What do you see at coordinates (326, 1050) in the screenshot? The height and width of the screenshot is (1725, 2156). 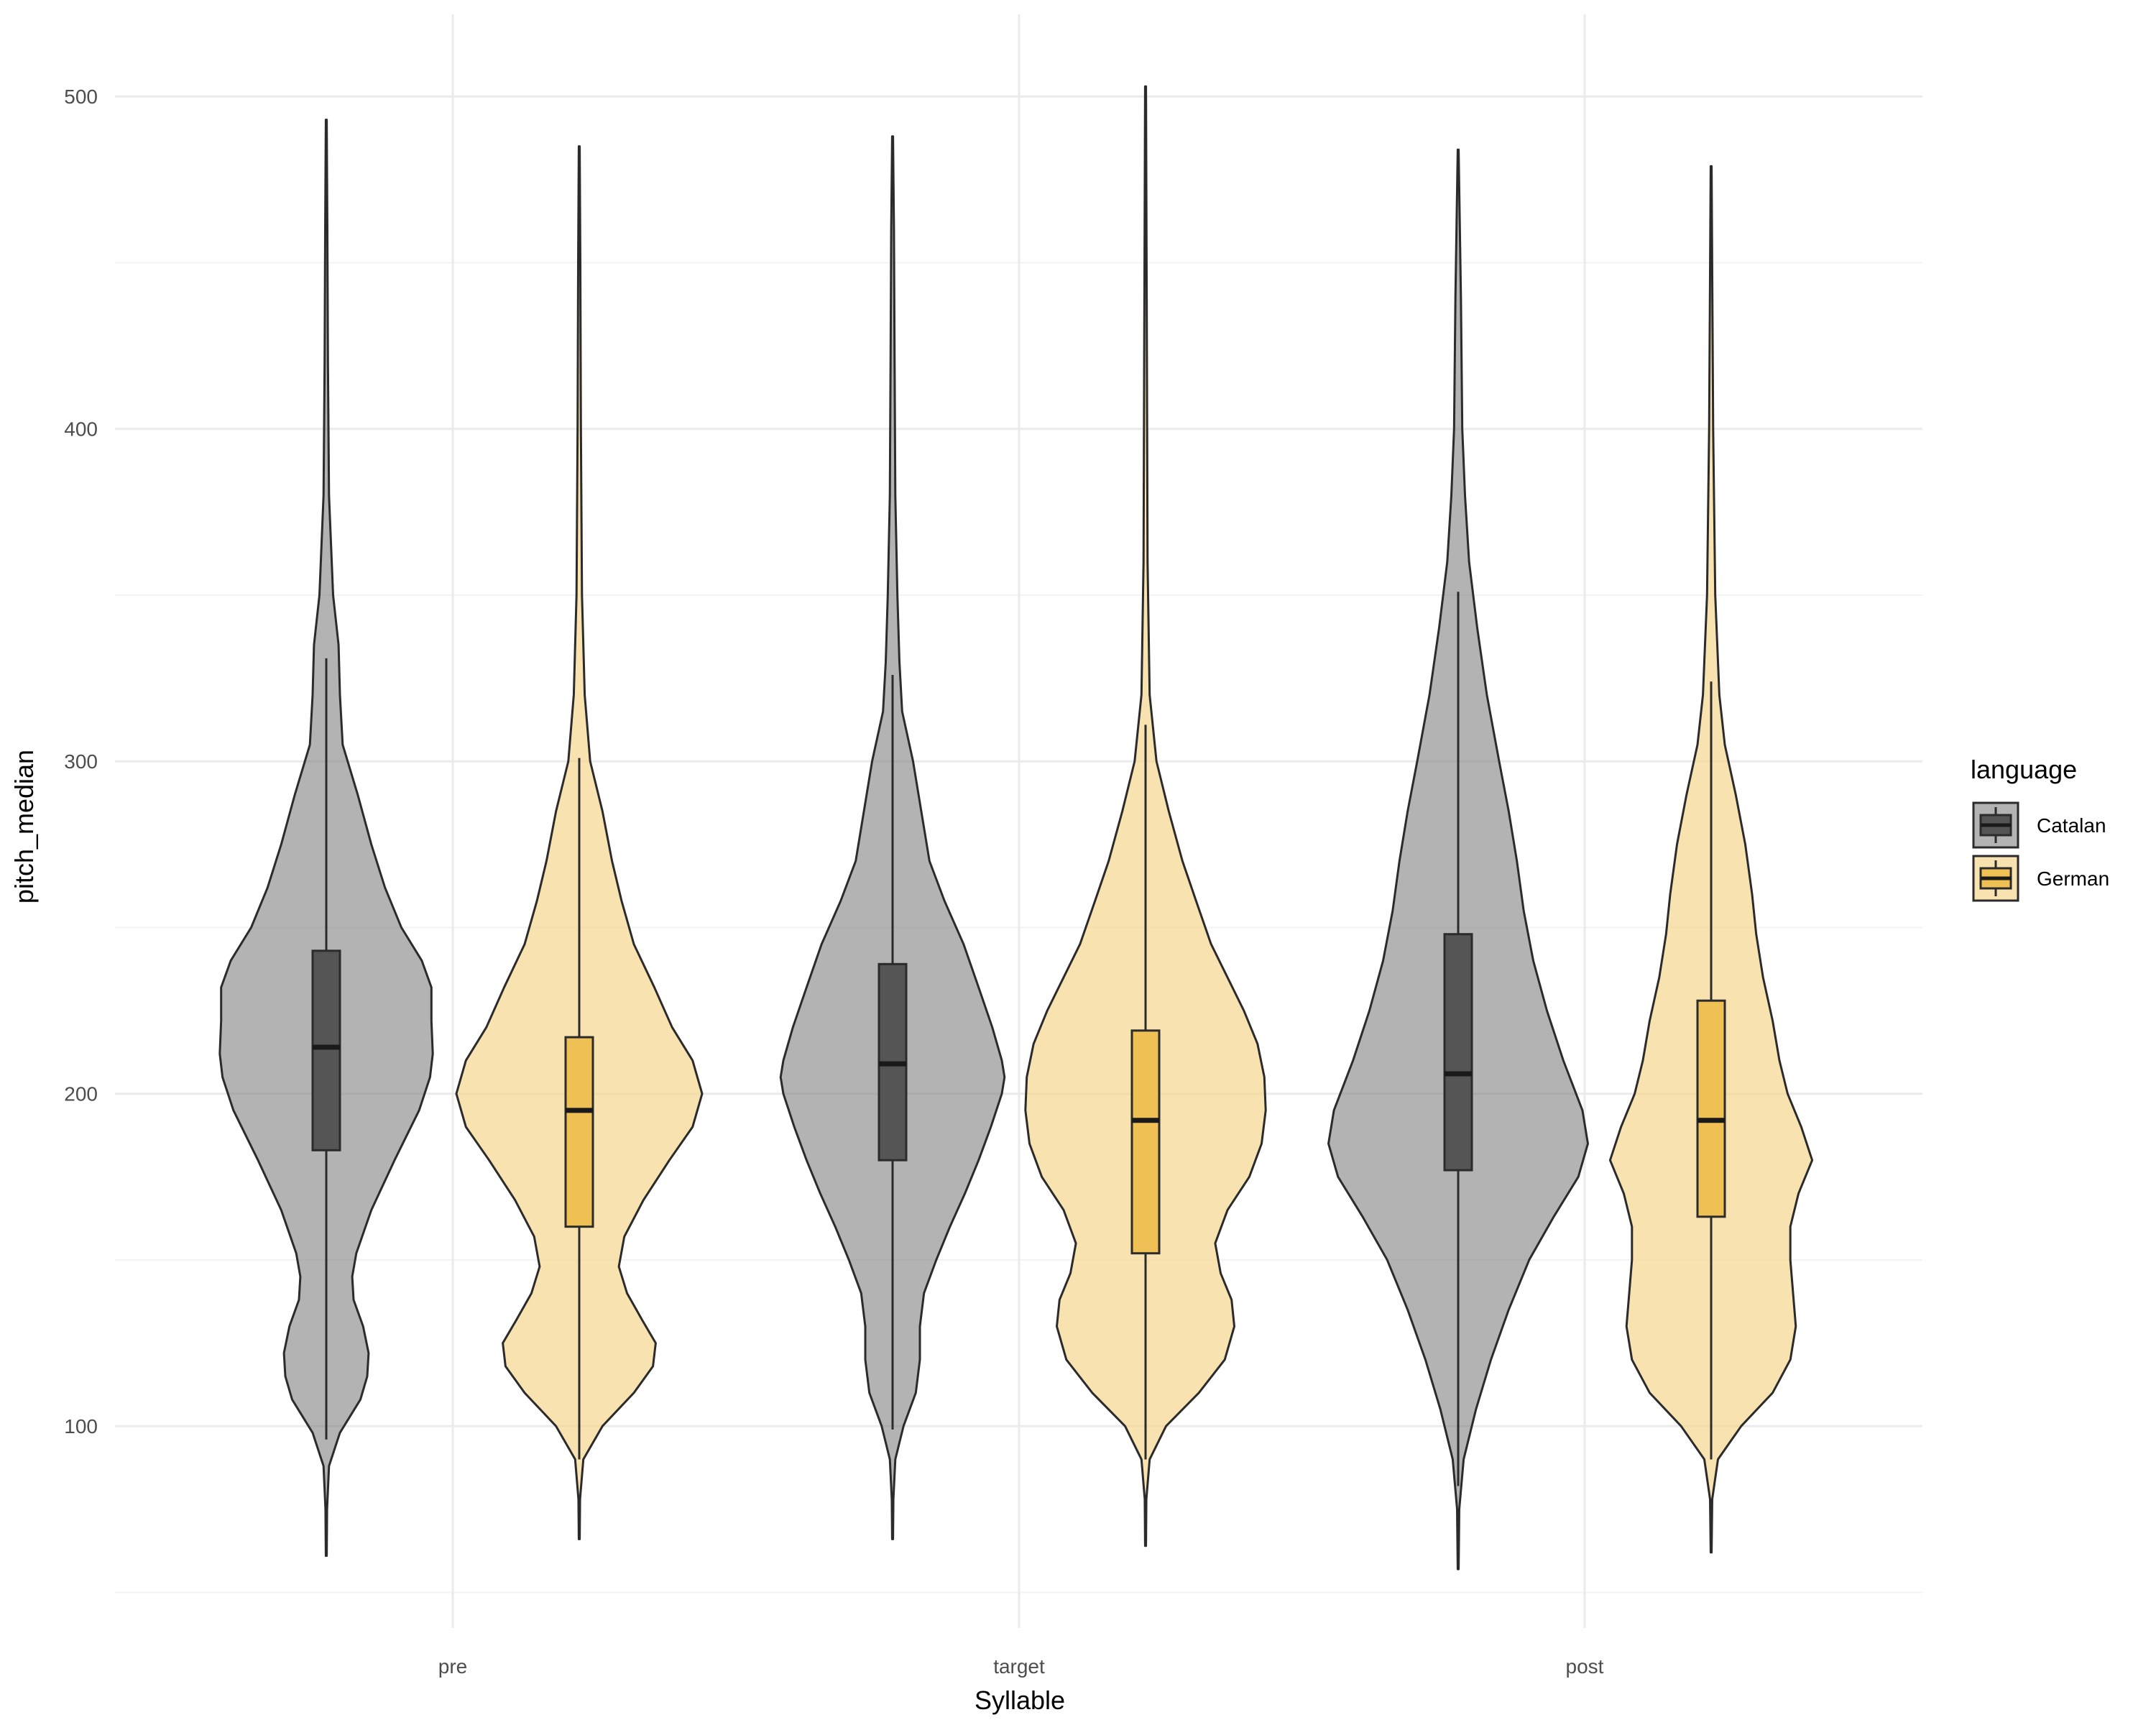 I see `box-catalan-pre` at bounding box center [326, 1050].